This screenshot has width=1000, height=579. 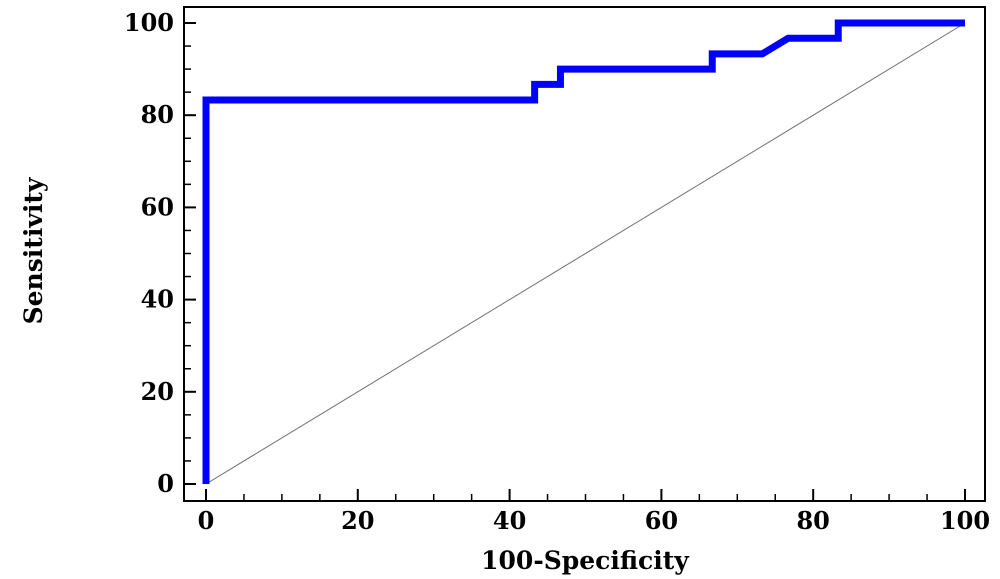 I want to click on y-tick-label: 80, so click(x=157, y=114).